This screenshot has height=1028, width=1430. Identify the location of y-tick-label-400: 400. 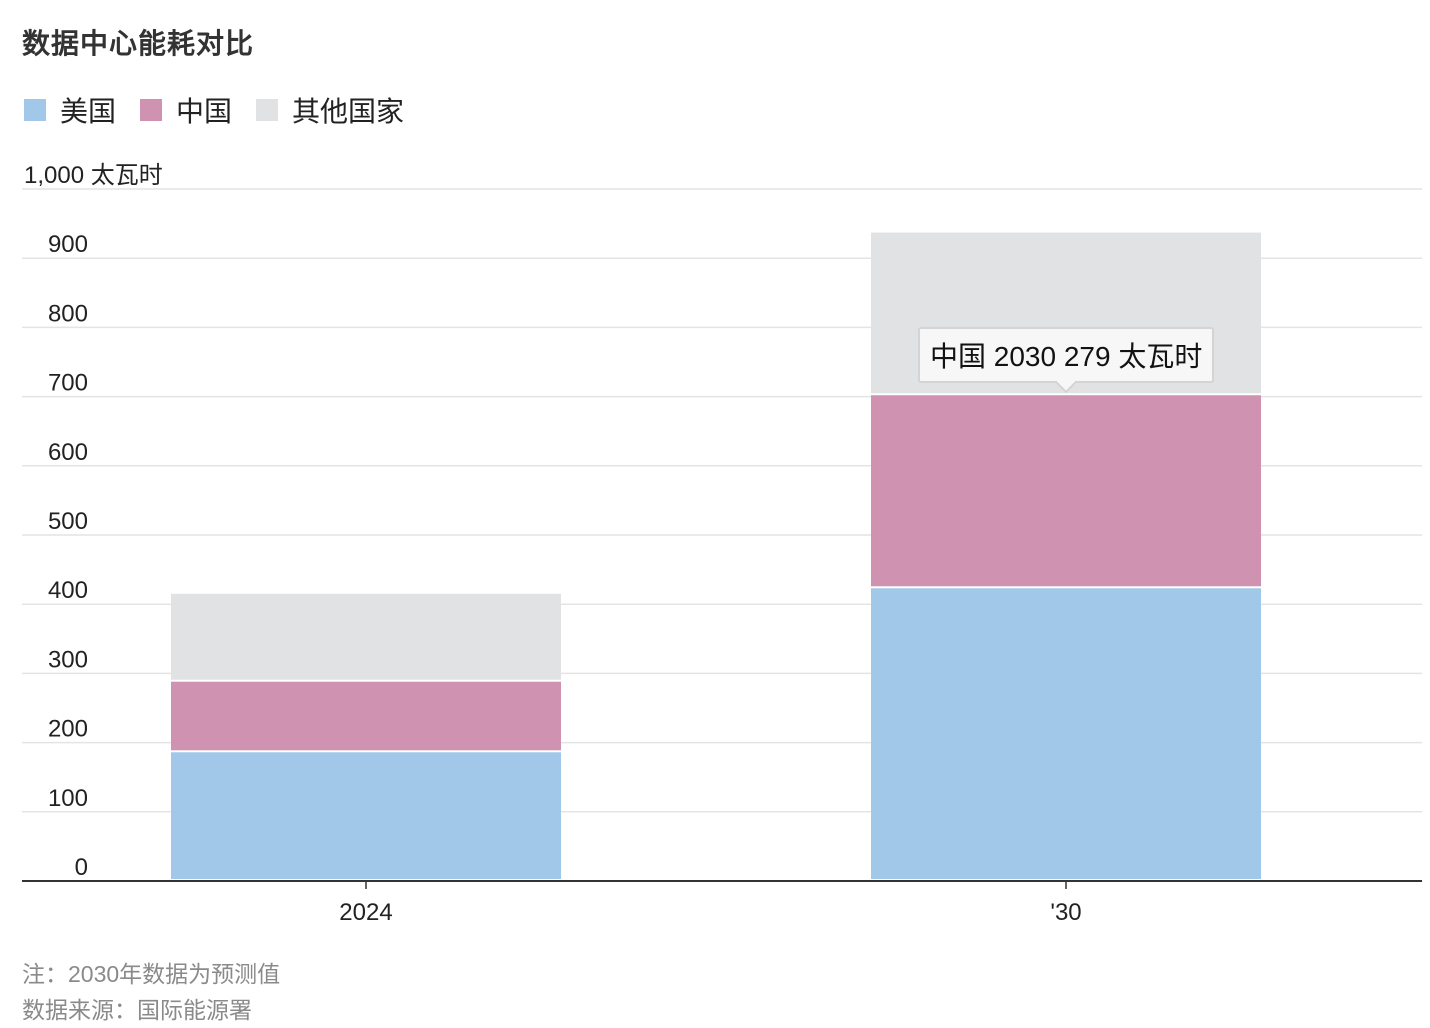
(68, 590).